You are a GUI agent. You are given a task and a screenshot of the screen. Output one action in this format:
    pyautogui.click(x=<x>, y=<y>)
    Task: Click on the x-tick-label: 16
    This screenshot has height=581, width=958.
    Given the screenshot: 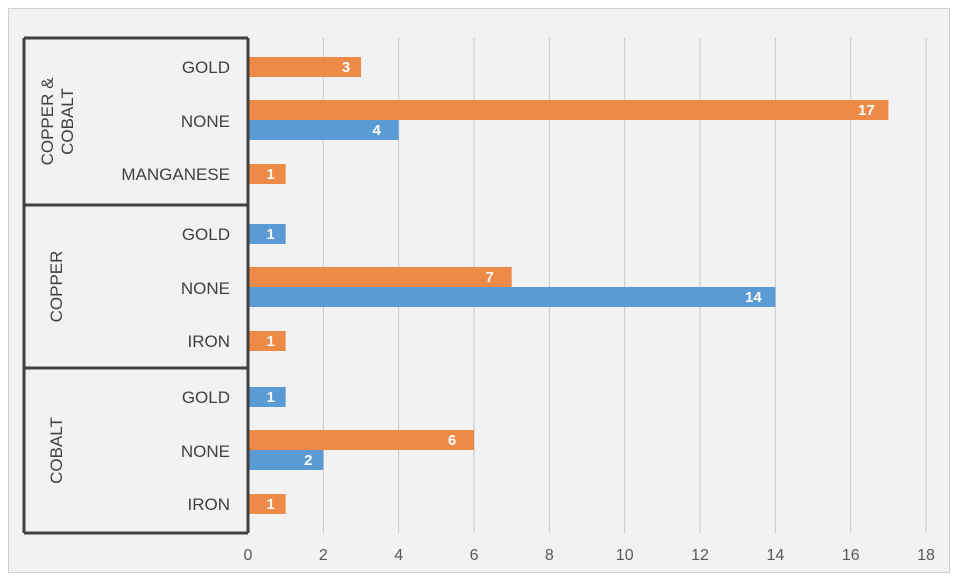 What is the action you would take?
    pyautogui.click(x=851, y=555)
    